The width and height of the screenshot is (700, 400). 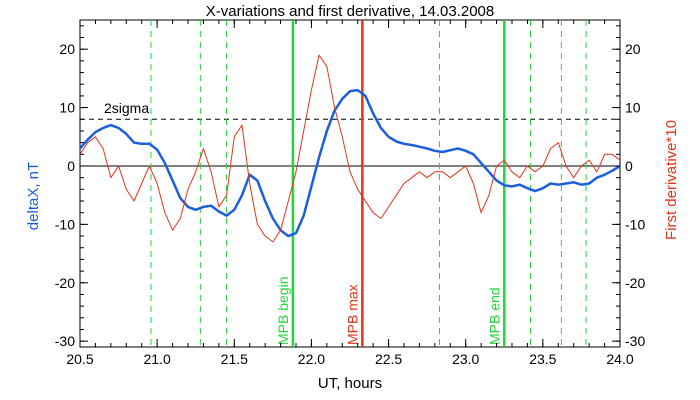 What do you see at coordinates (352, 314) in the screenshot?
I see `marker-label-1: MPB max` at bounding box center [352, 314].